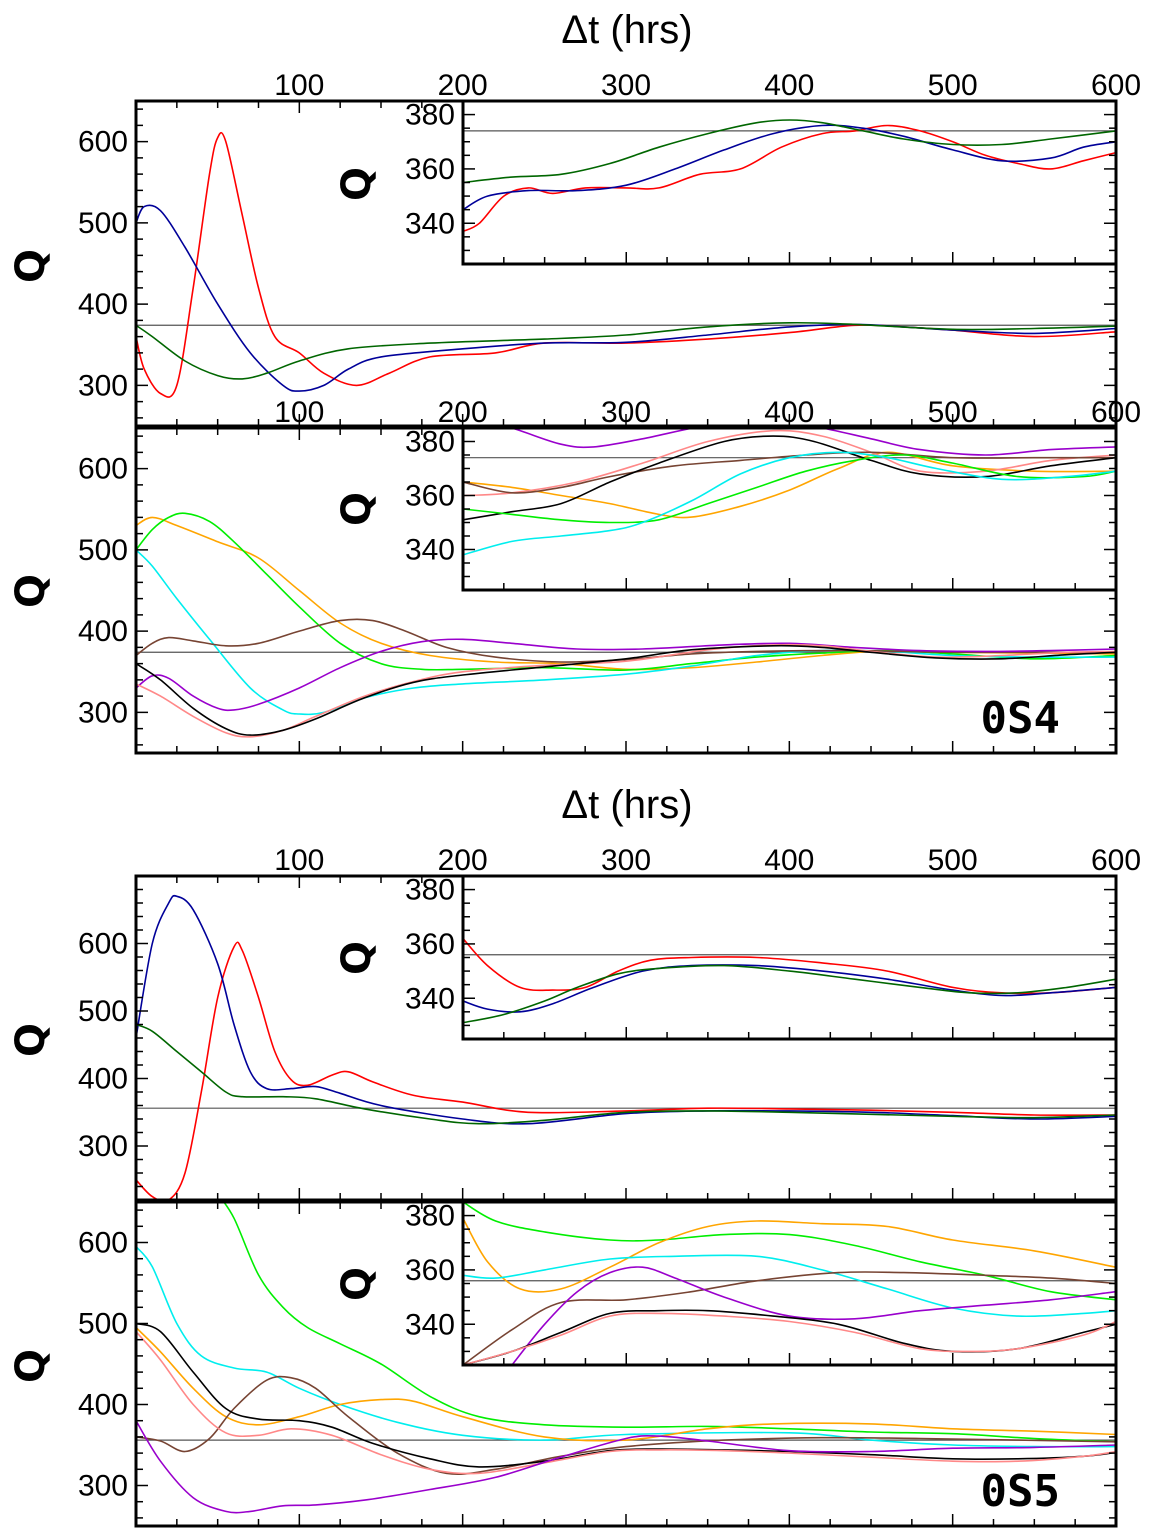  I want to click on panel-top-a-inset: 340 360 380 Q, so click(726, 182).